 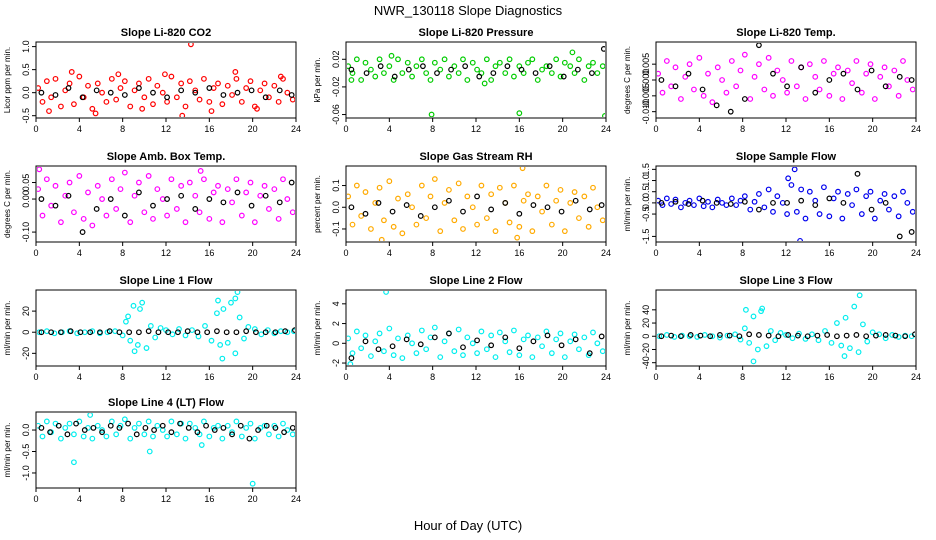 I want to click on y-axis-label: kPa per min., so click(x=317, y=80).